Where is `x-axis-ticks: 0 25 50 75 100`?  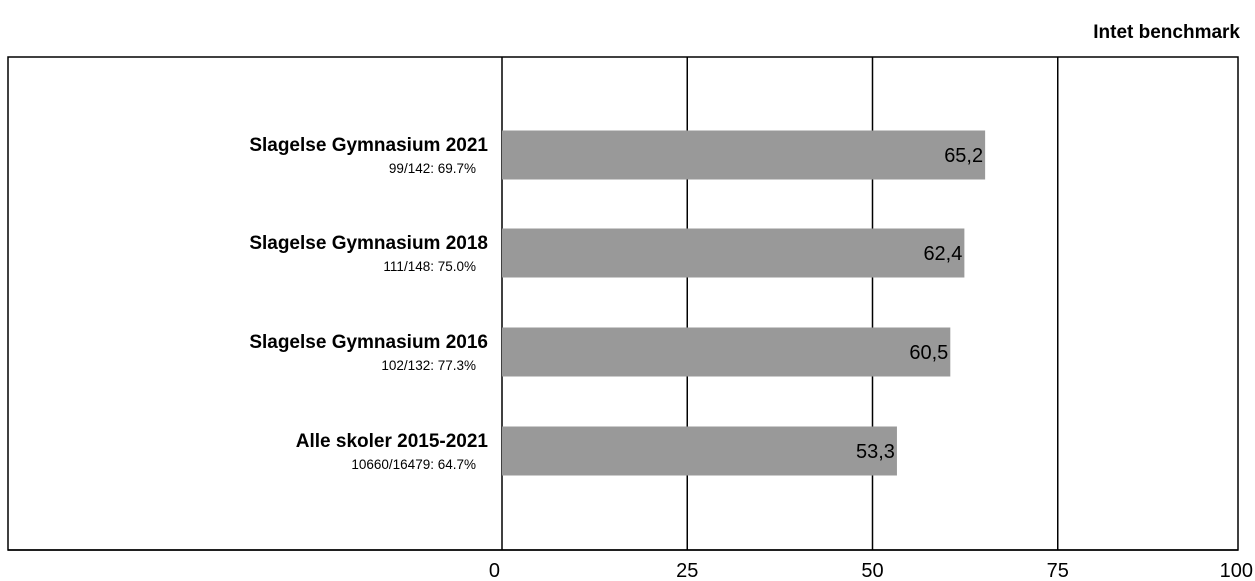 x-axis-ticks: 0 25 50 75 100 is located at coordinates (871, 570).